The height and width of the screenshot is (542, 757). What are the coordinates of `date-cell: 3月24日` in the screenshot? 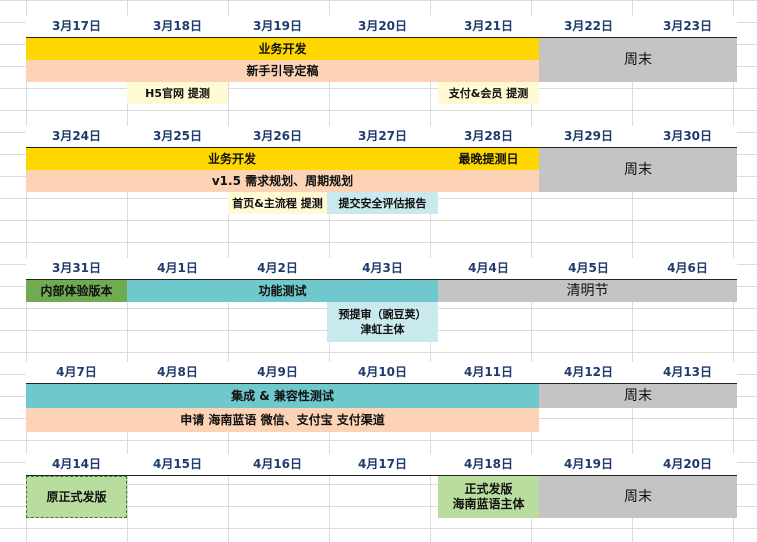 It's located at (76, 137).